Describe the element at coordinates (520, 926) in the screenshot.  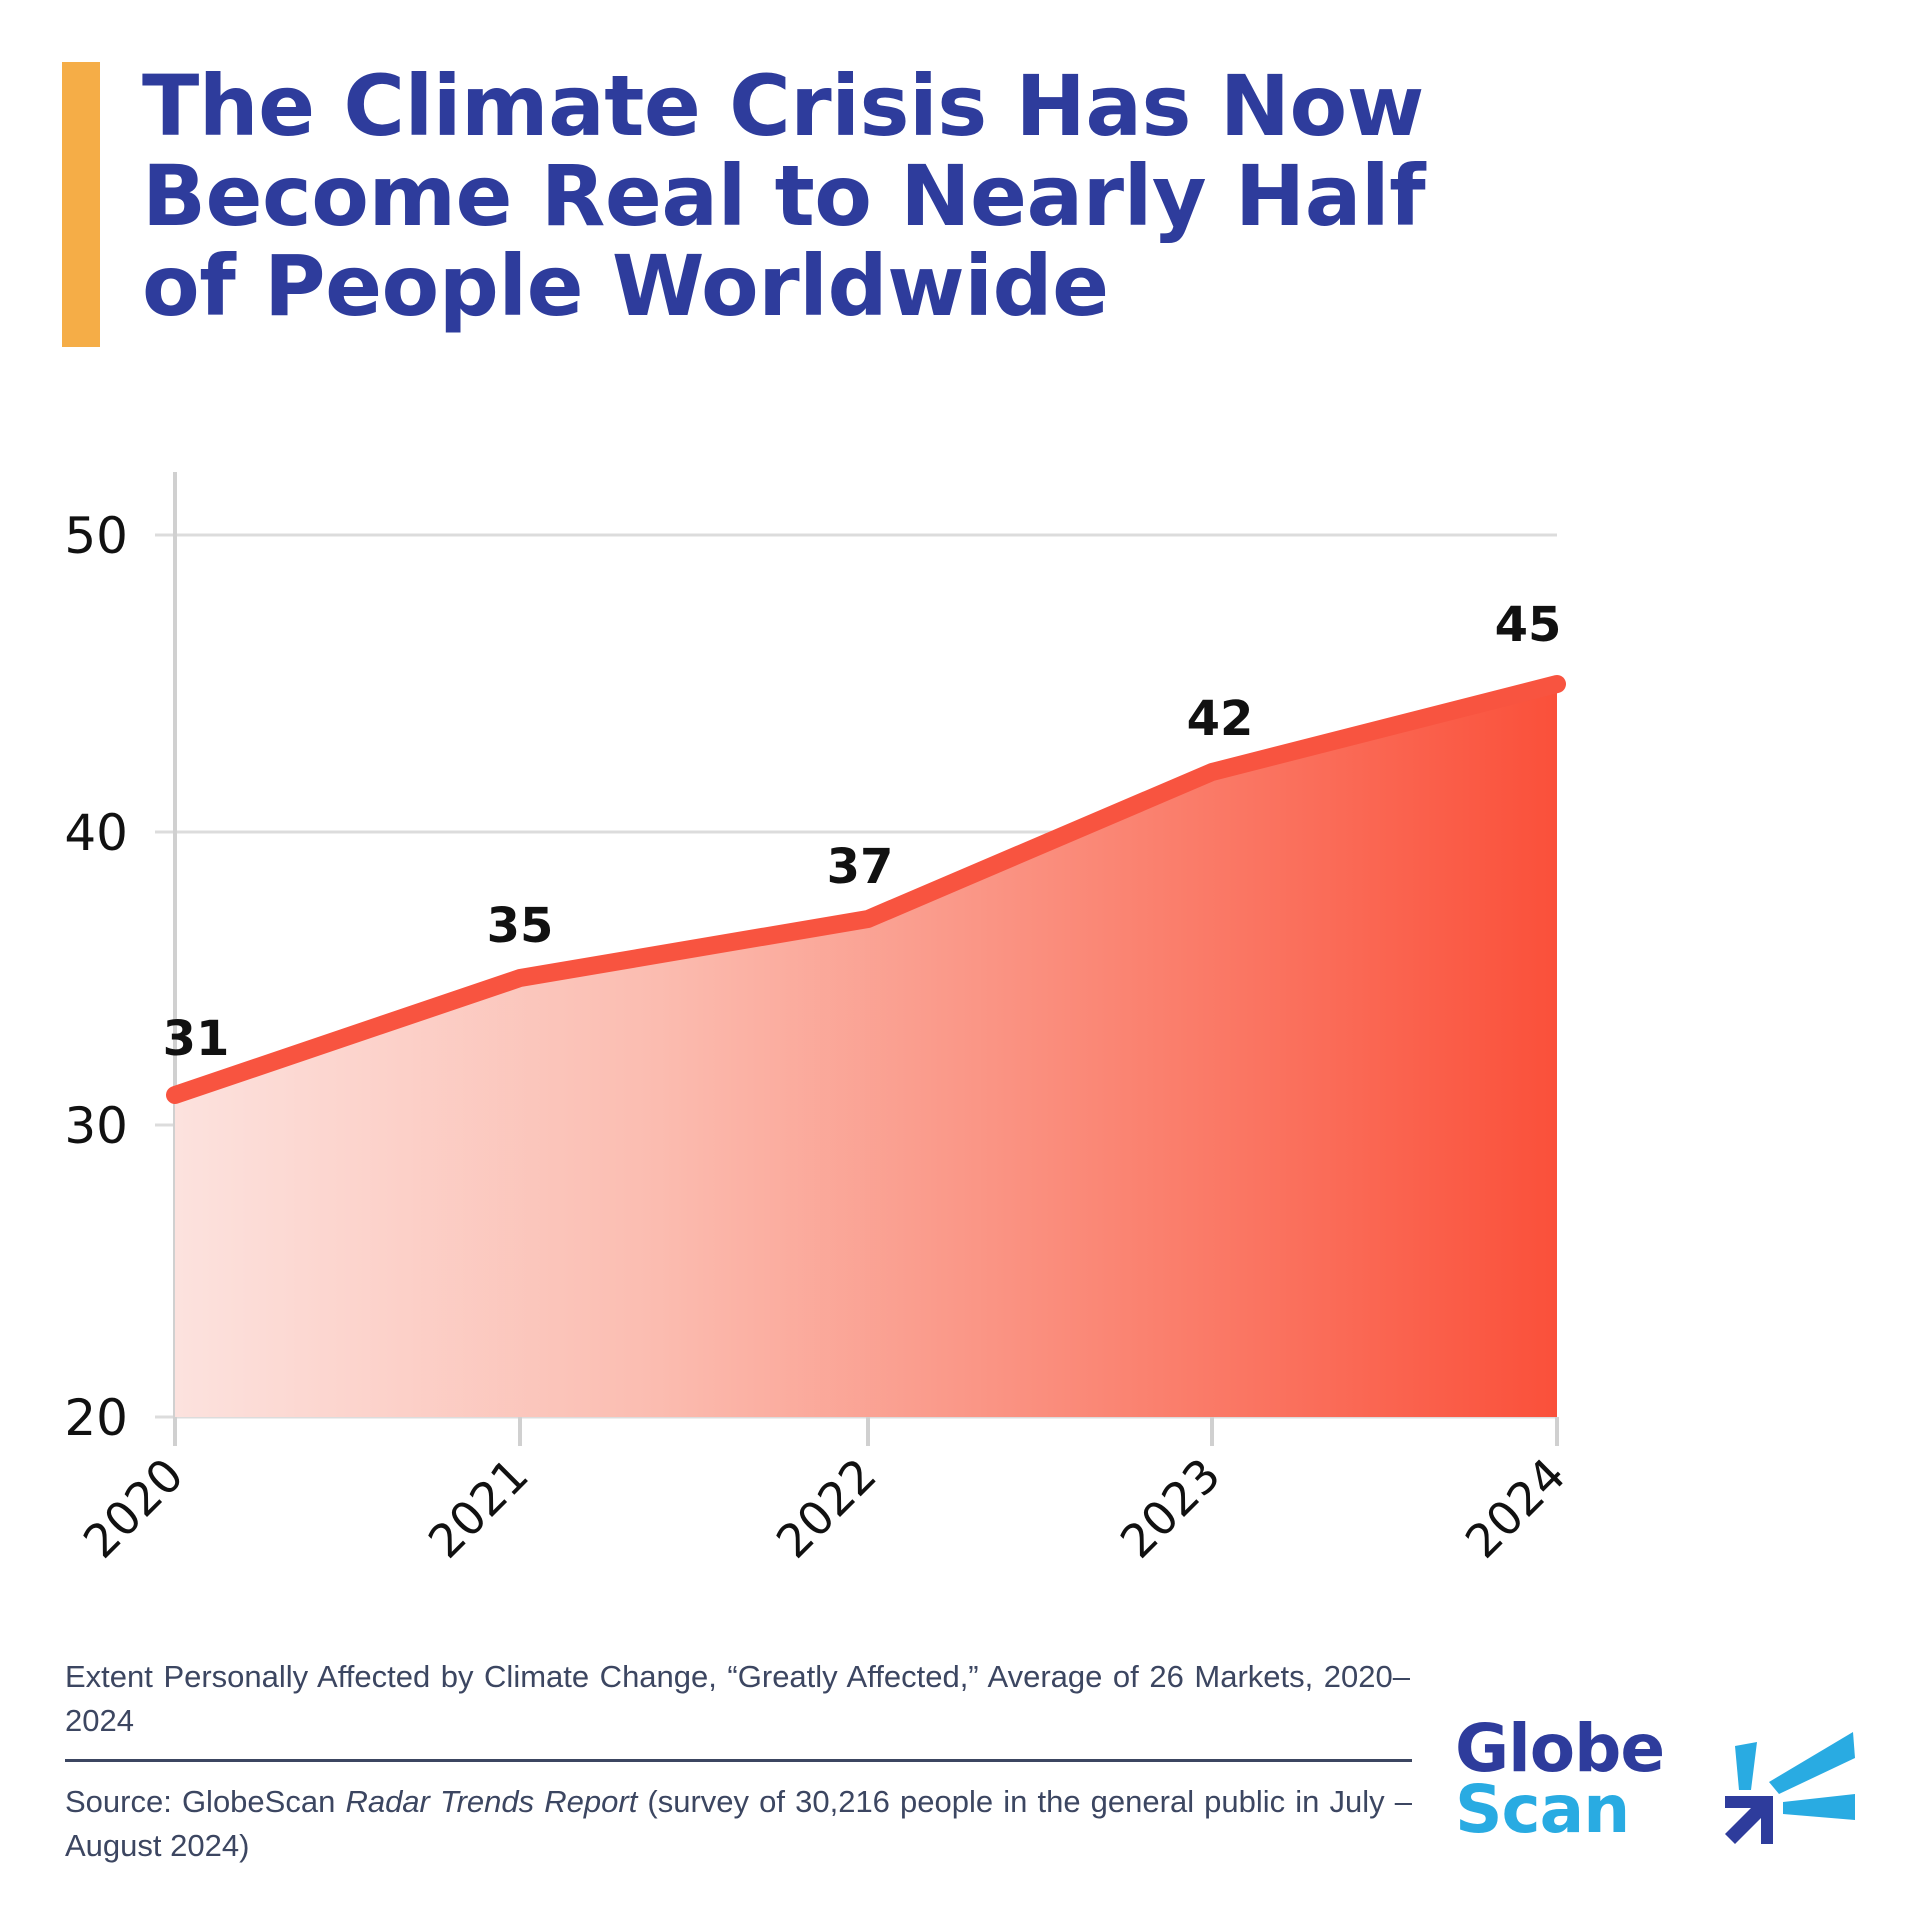
I see `data-label-2021: 35` at that location.